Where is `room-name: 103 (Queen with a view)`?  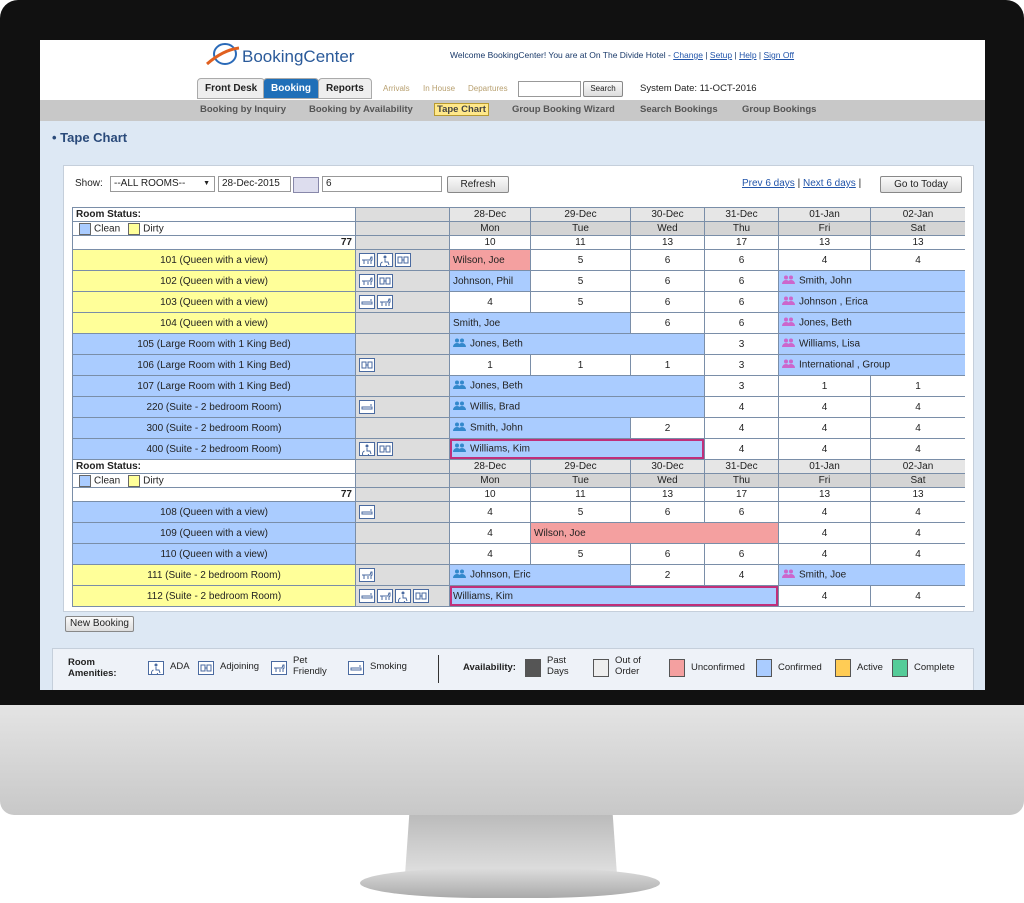
room-name: 103 (Queen with a view) is located at coordinates (214, 302).